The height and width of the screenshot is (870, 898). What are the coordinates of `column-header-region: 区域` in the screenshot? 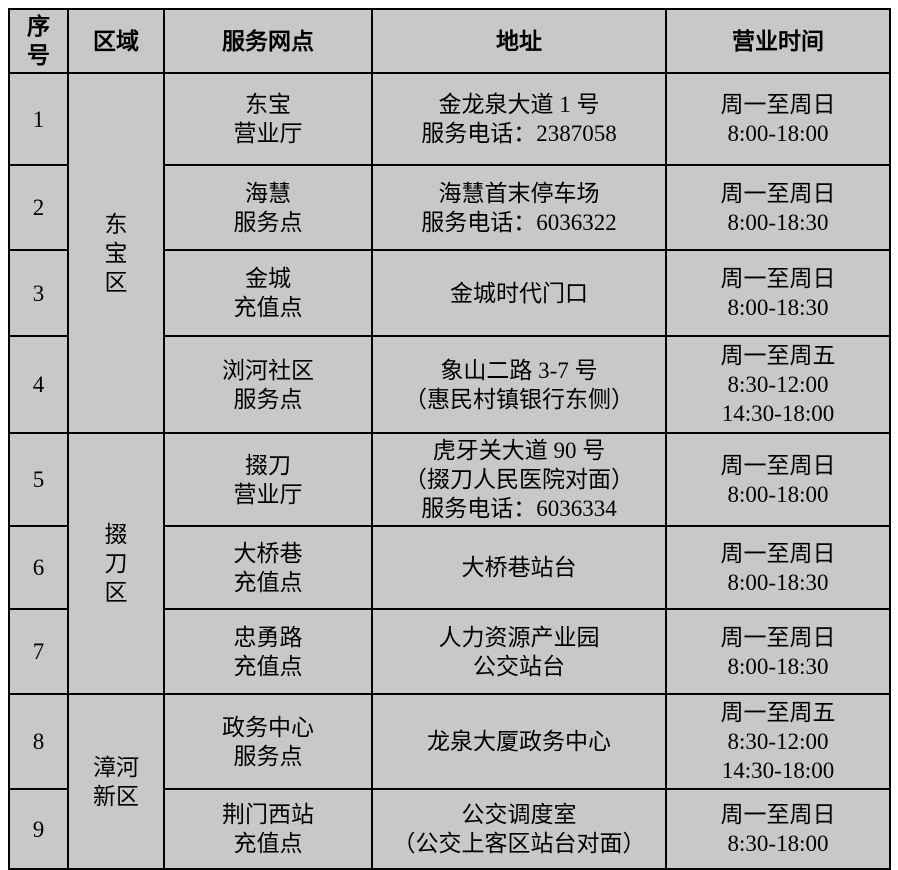 It's located at (116, 41).